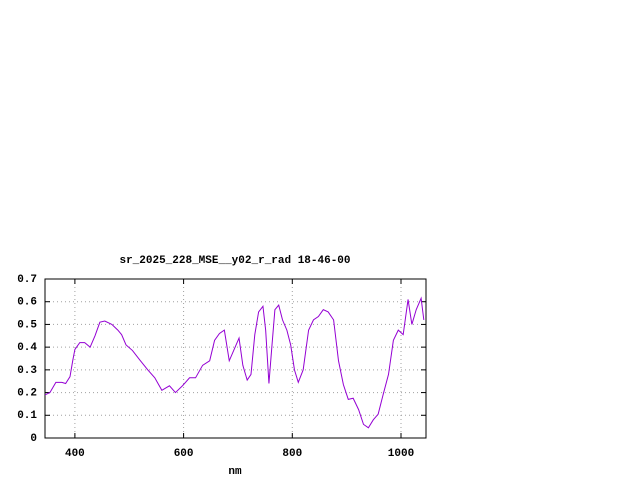  I want to click on y-tick-label: 0.7, so click(27, 280).